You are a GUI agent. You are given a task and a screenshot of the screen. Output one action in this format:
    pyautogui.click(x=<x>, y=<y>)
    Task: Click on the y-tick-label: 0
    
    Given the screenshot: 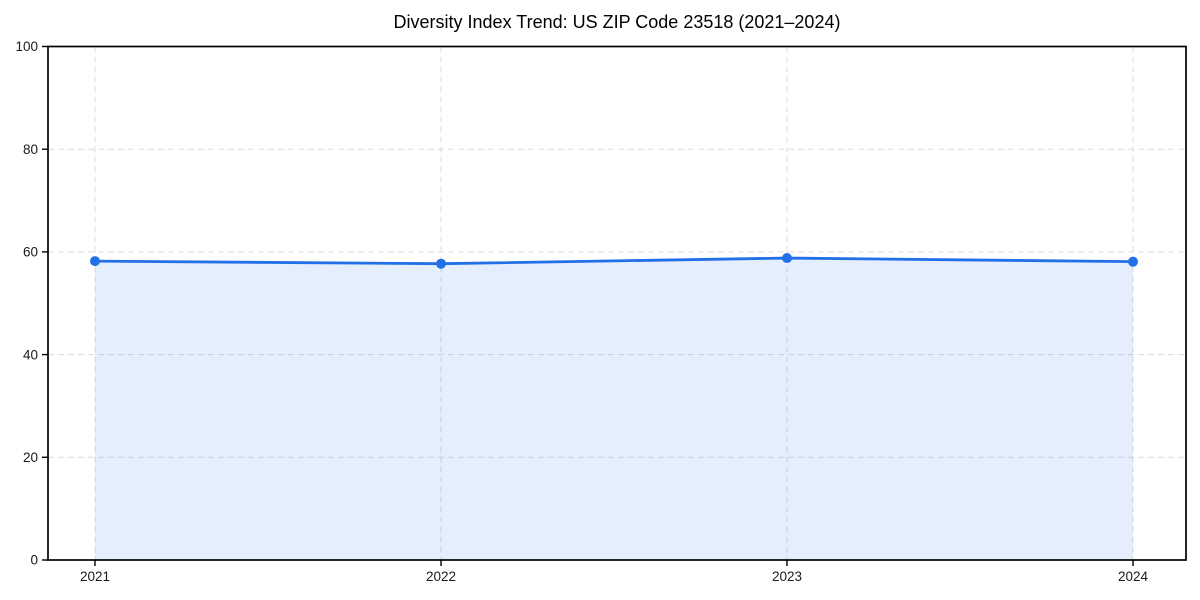 What is the action you would take?
    pyautogui.click(x=34, y=560)
    